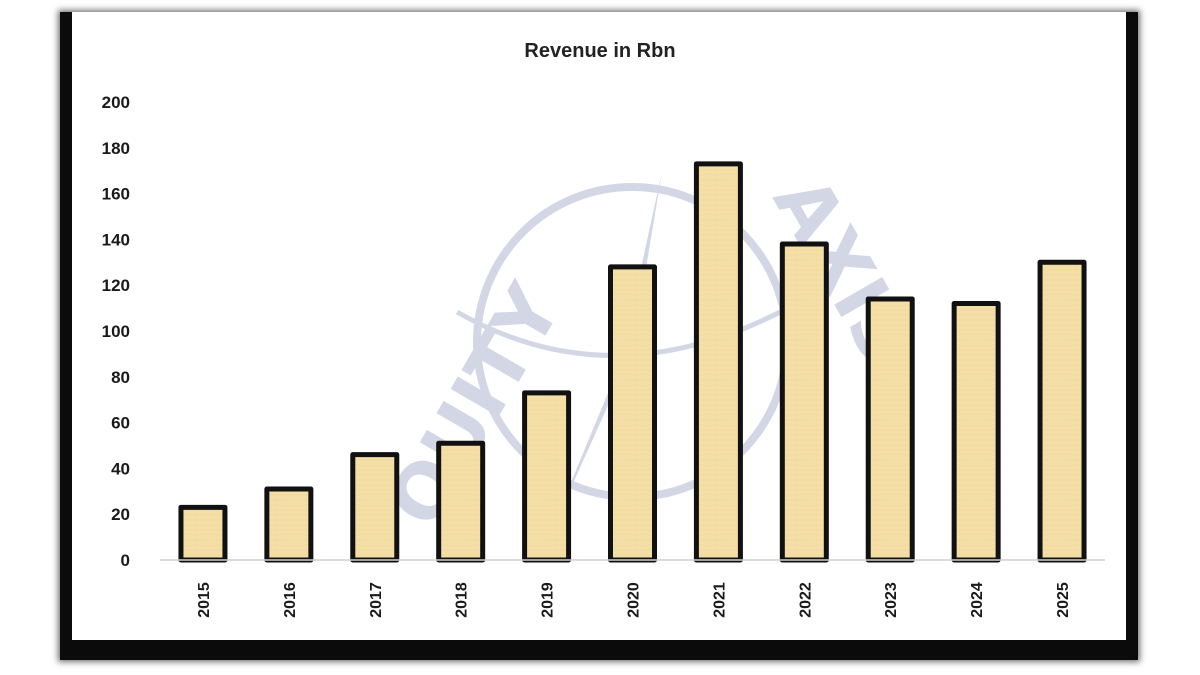 The width and height of the screenshot is (1200, 675). Describe the element at coordinates (599, 51) in the screenshot. I see `chart-title: Revenue in Rbn` at that location.